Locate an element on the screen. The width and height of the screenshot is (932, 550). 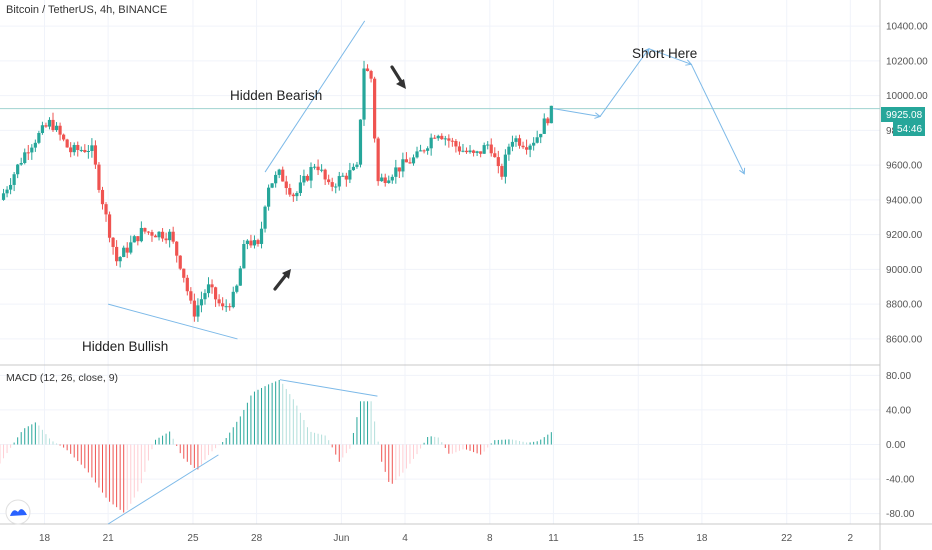
macd-axis: -80.00 -40.00 0.00 40.00 80.00 is located at coordinates (900, 445).